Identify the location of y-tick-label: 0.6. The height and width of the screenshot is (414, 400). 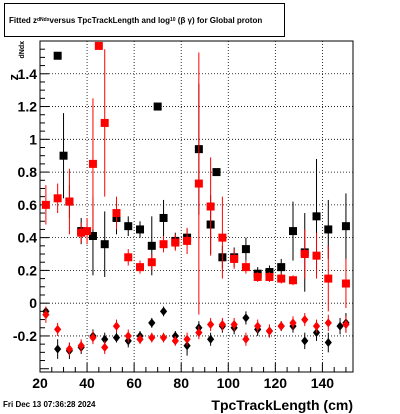
(28, 205).